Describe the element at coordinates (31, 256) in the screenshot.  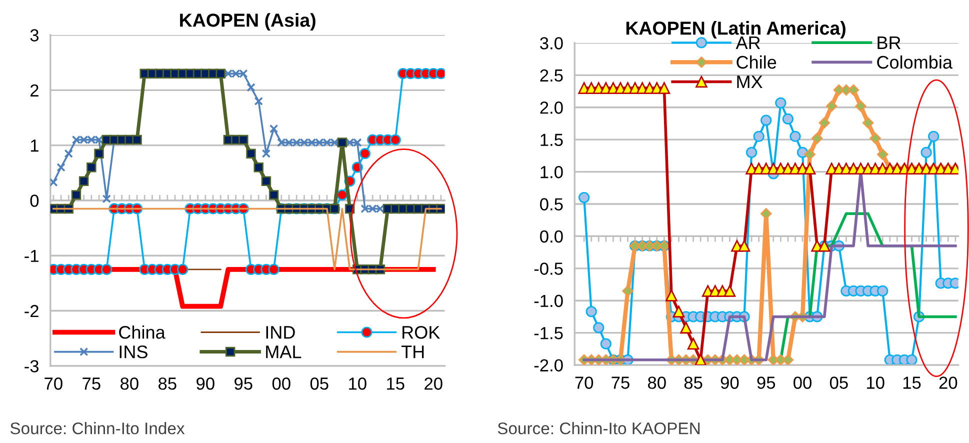
I see `y-tick-label: -1` at that location.